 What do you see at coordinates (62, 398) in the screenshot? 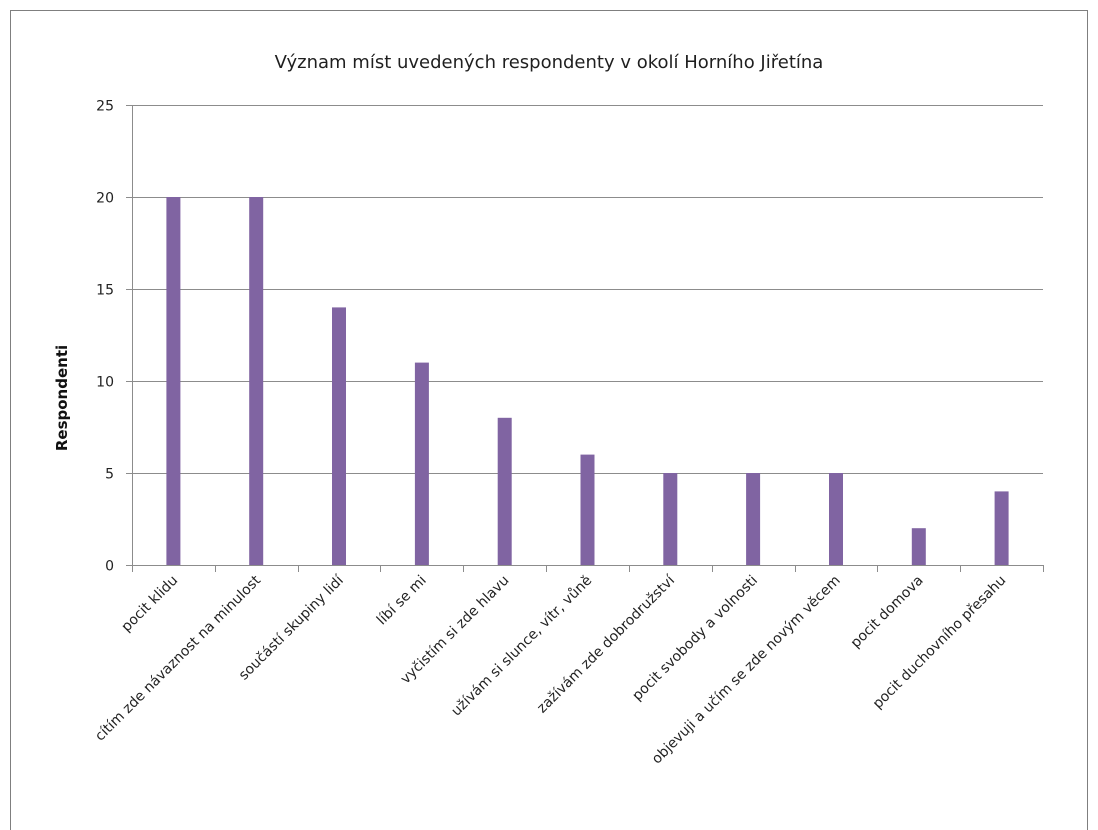
I see `y-axis-title: Respondenti` at bounding box center [62, 398].